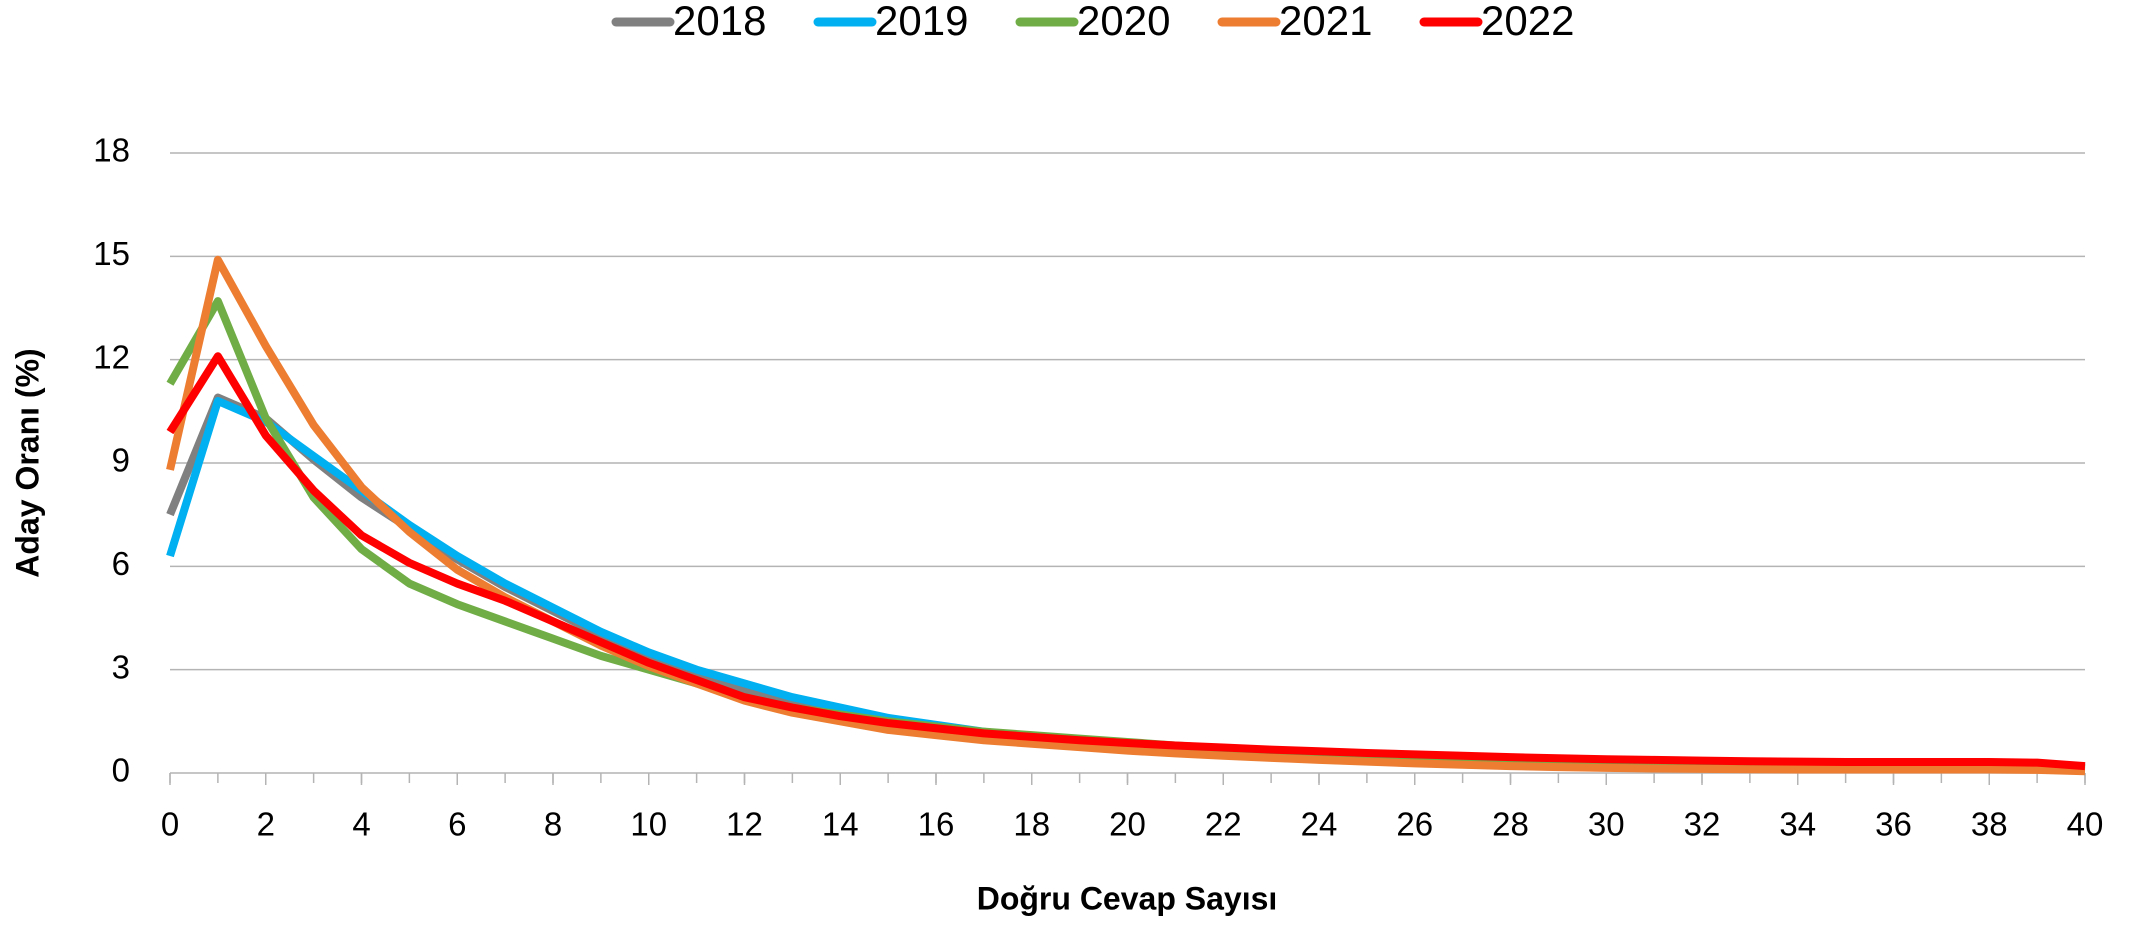 This screenshot has height=930, width=2138. Describe the element at coordinates (111, 356) in the screenshot. I see `y-tick-label: 12` at that location.